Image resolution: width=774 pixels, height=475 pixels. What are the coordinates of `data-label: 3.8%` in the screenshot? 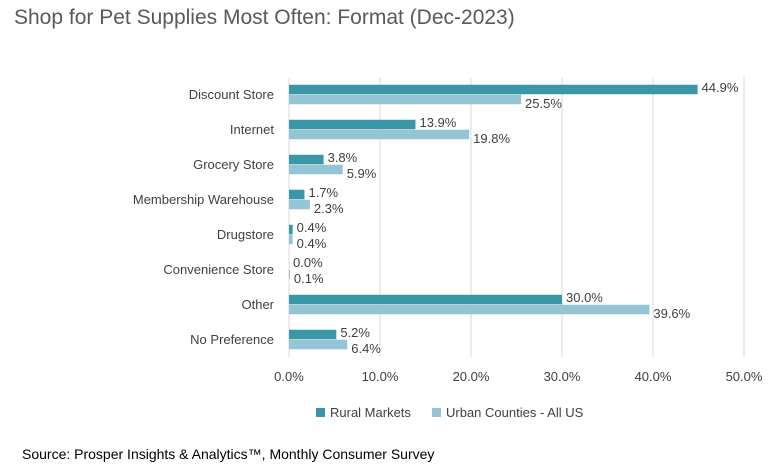 It's located at (343, 157).